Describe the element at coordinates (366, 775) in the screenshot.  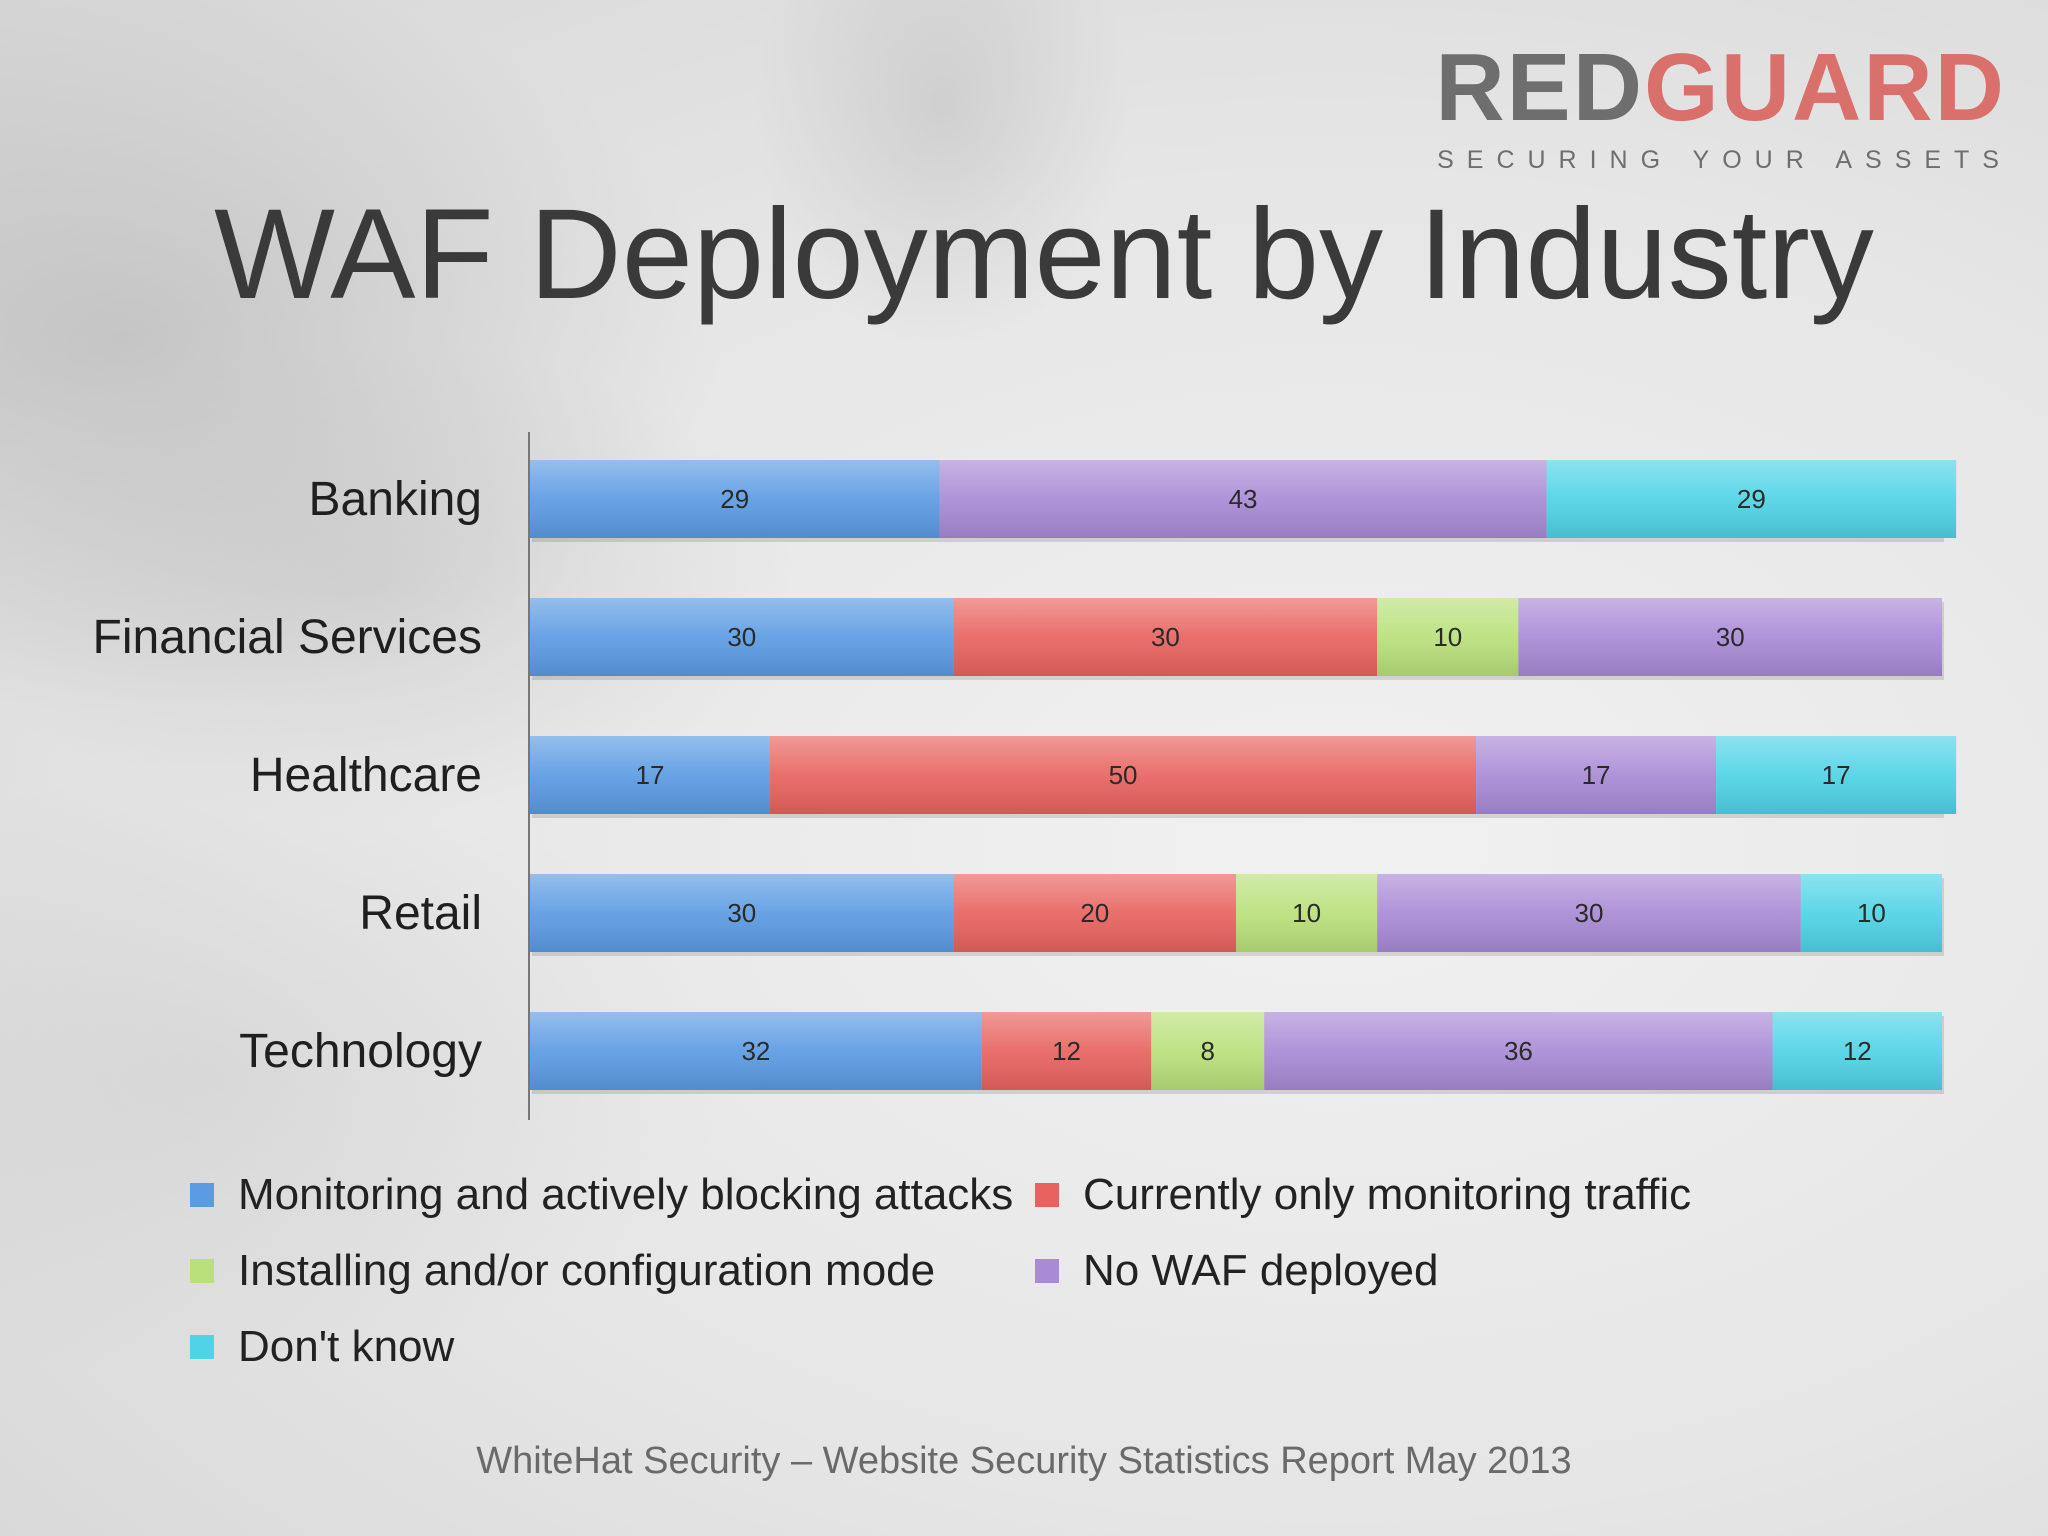
I see `category-label: Healthcare` at that location.